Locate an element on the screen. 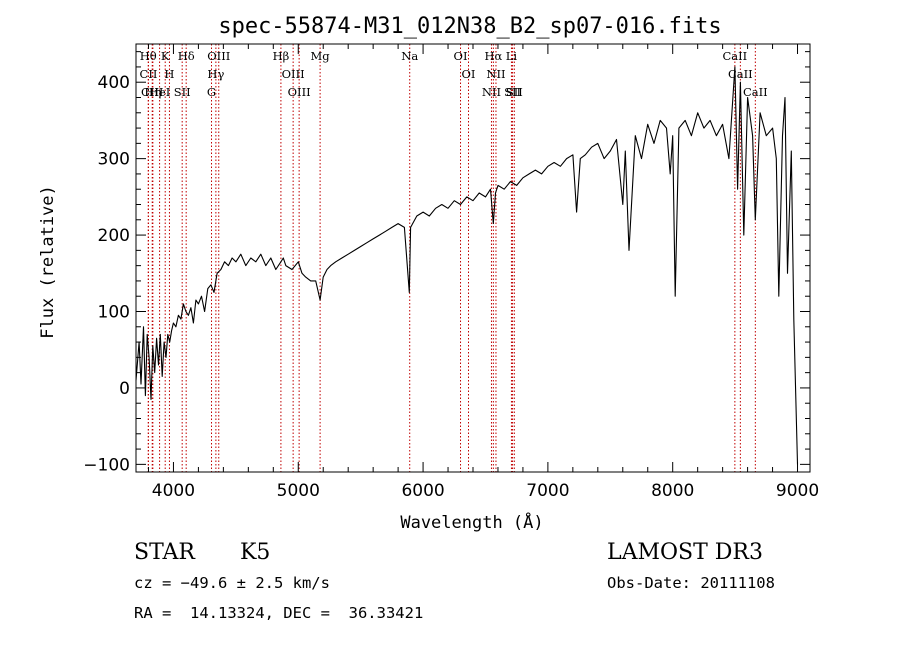  x-tick-label: 8000 is located at coordinates (672, 491).